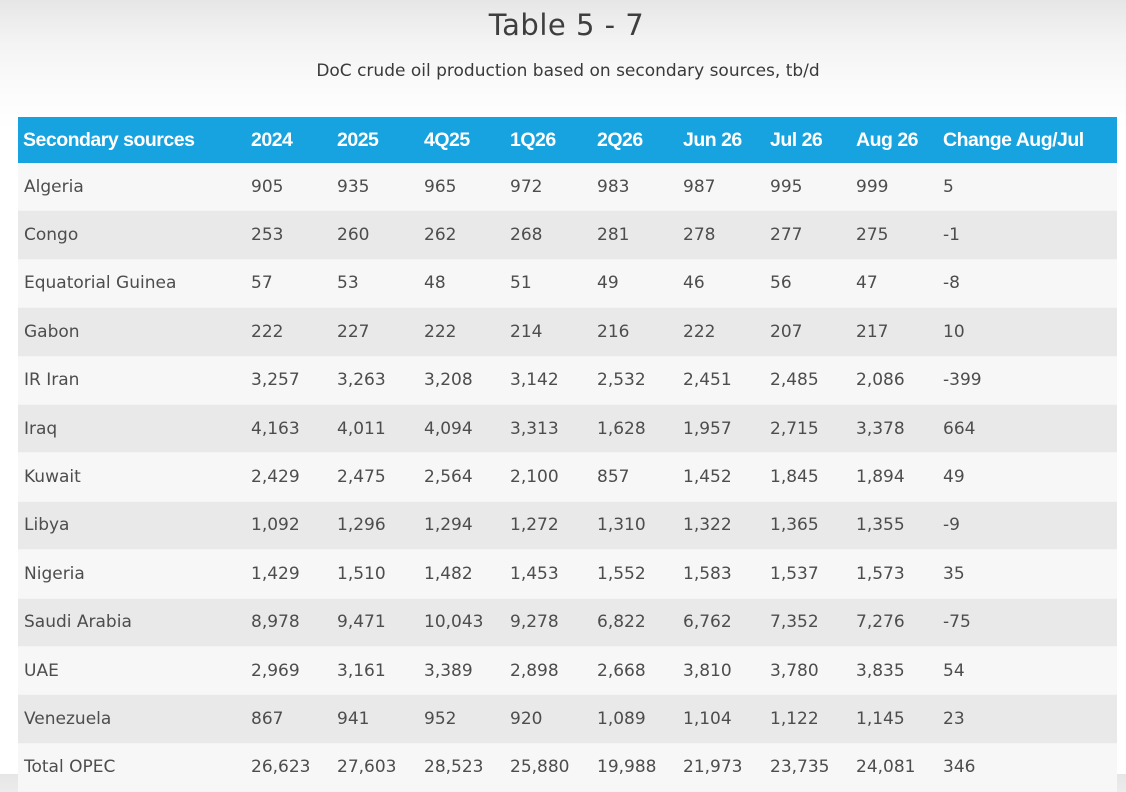 The image size is (1126, 792). What do you see at coordinates (721, 477) in the screenshot?
I see `value-cell: 1,452` at bounding box center [721, 477].